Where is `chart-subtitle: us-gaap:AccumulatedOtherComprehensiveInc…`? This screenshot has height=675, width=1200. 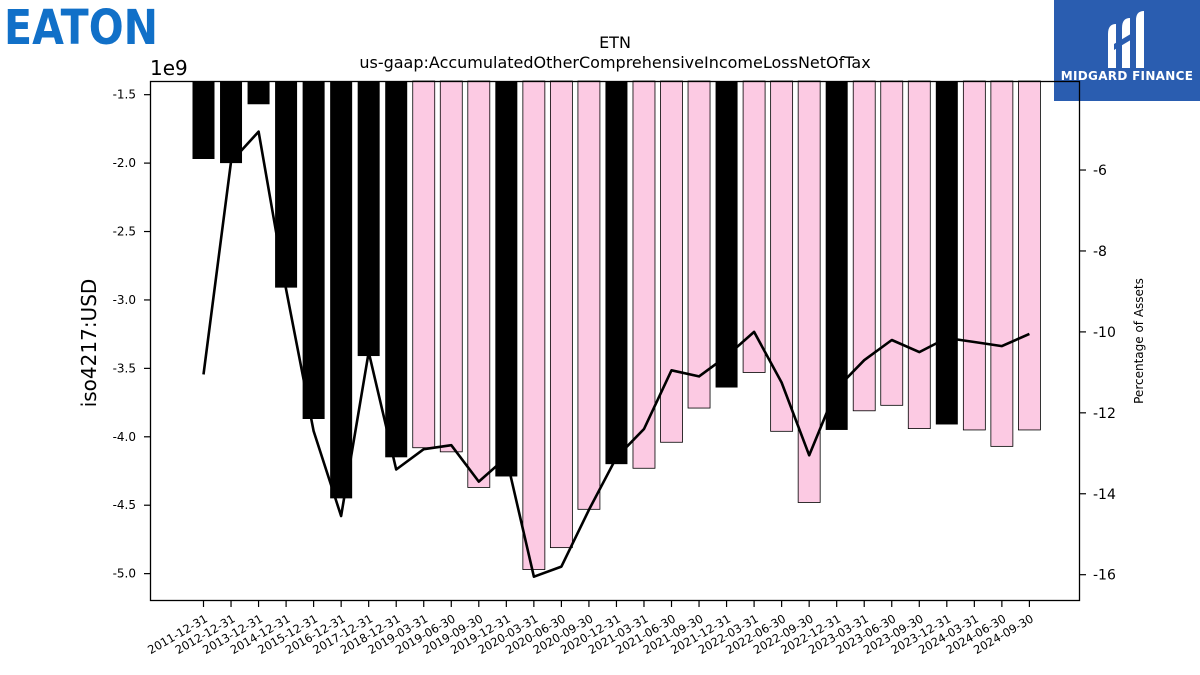
chart-subtitle: us-gaap:AccumulatedOtherComprehensiveInc… is located at coordinates (614, 62).